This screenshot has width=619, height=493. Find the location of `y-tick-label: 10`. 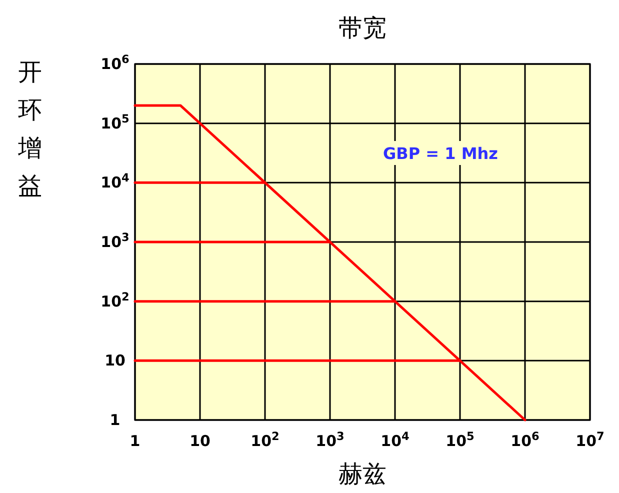

y-tick-label: 10 is located at coordinates (115, 361).